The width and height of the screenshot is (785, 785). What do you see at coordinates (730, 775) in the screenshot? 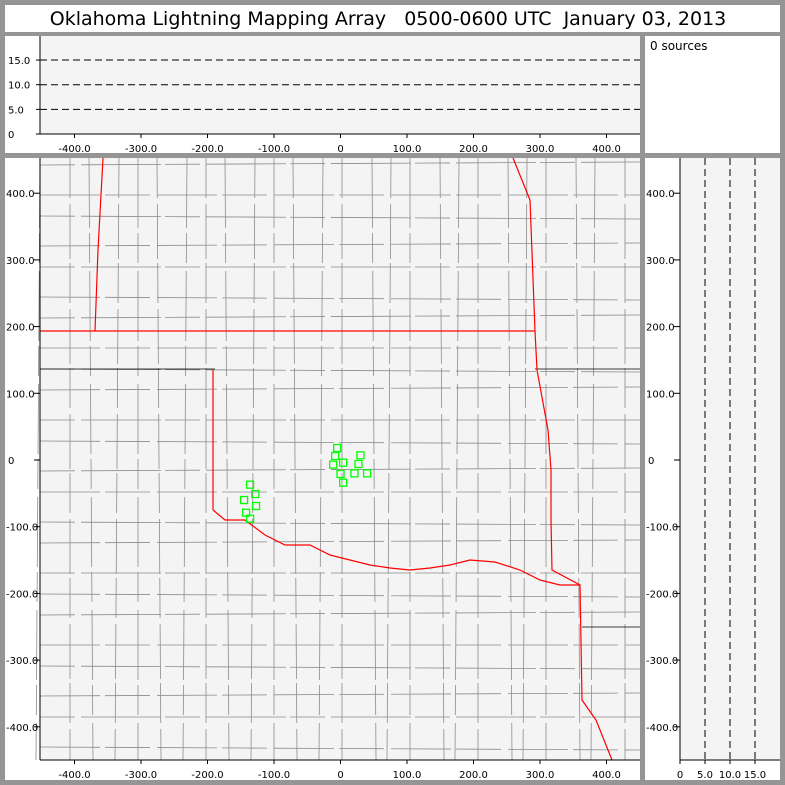
I see `side-x-tick-label: 10.0` at bounding box center [730, 775].